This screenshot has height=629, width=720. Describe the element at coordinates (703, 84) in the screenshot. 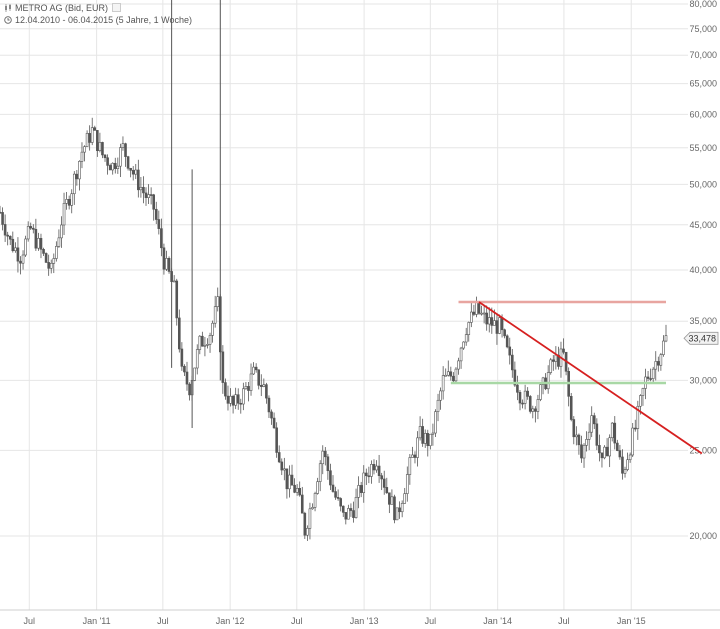

I see `y-tick-label: 65,000` at that location.